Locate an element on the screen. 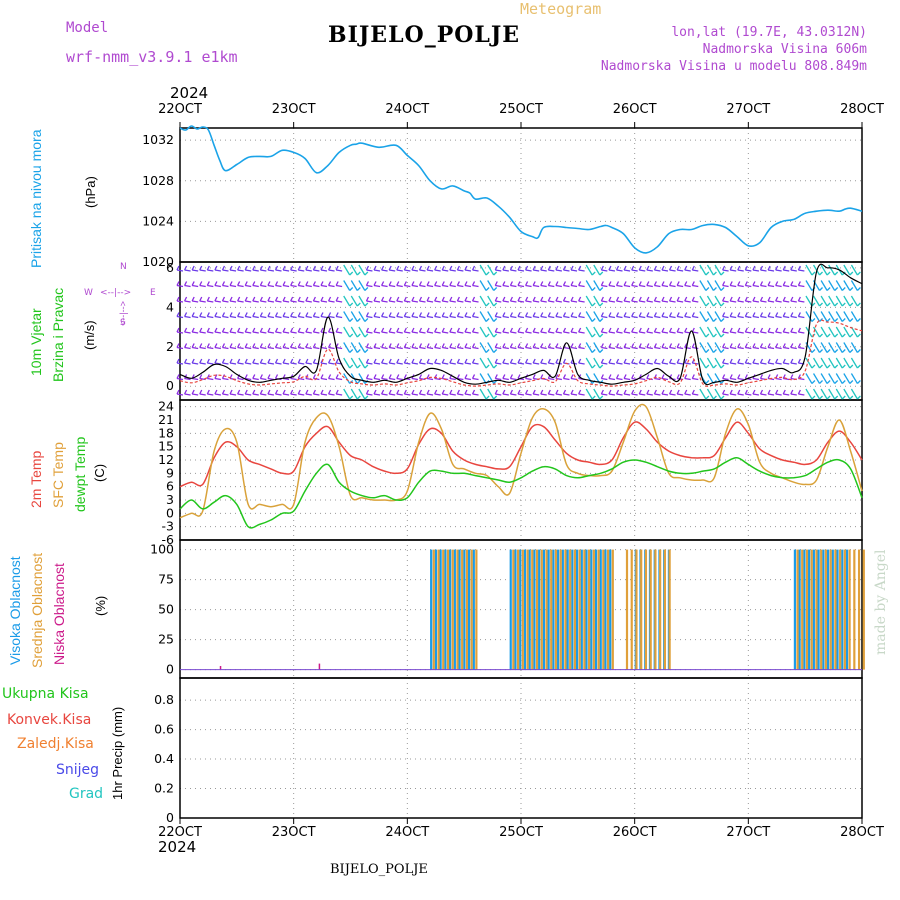 The height and width of the screenshot is (900, 900). sfc-temp-line is located at coordinates (521, 461).